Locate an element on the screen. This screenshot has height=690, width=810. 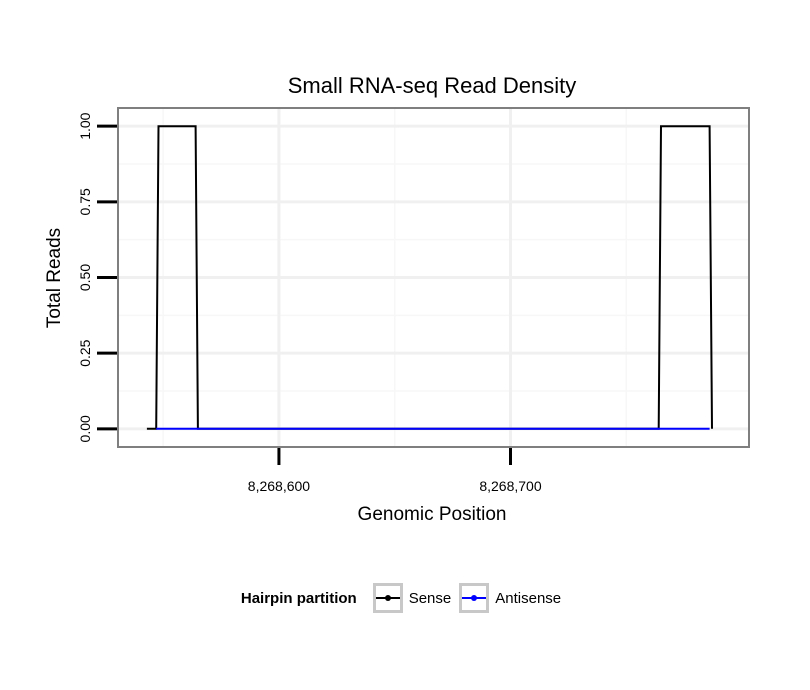
legend-label-antisense: Antisense is located at coordinates (528, 598).